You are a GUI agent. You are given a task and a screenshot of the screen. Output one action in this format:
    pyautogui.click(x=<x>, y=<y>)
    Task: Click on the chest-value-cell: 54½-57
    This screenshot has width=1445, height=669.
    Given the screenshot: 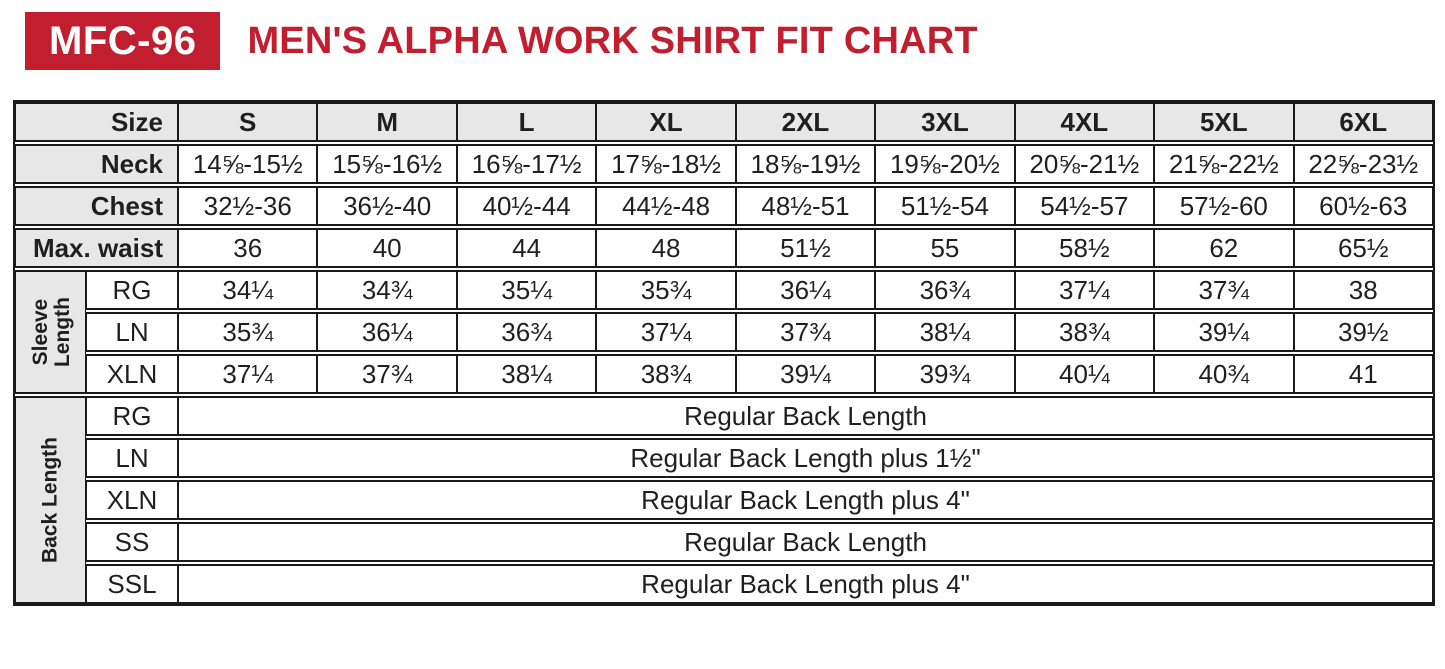 What is the action you would take?
    pyautogui.click(x=1084, y=206)
    